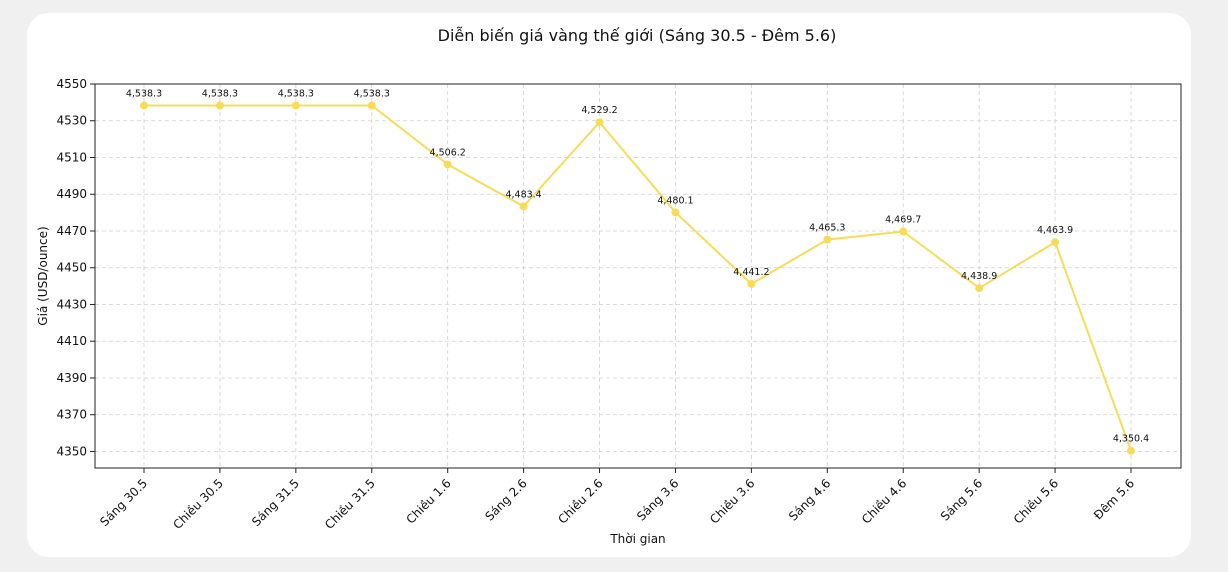 This screenshot has width=1228, height=572. I want to click on x-tick-label: Chiều 3.6, so click(732, 501).